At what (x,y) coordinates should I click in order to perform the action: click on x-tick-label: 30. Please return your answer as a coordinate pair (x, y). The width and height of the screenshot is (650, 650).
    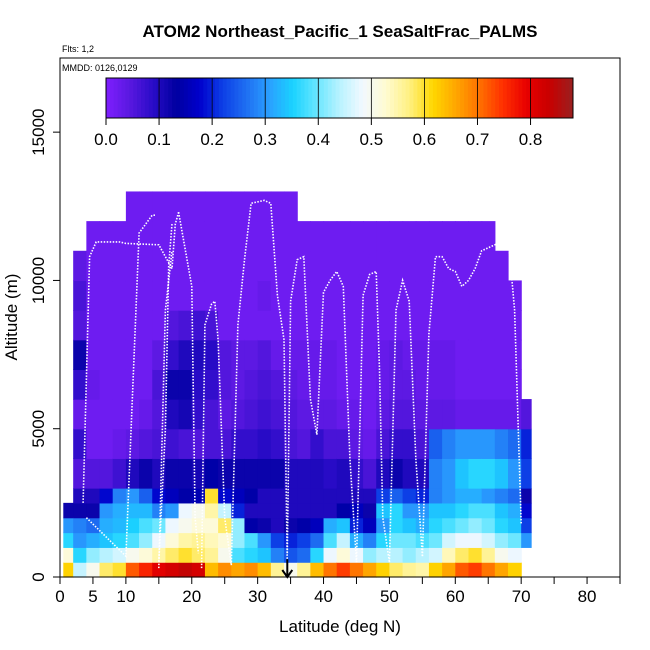
    Looking at the image, I should click on (257, 596).